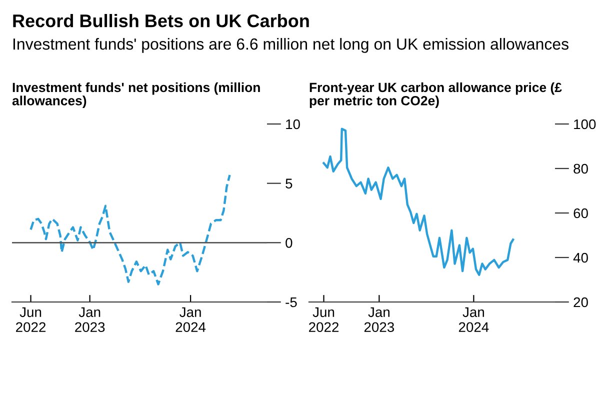 The width and height of the screenshot is (600, 400). What do you see at coordinates (585, 124) in the screenshot?
I see `y-tick-label: 100` at bounding box center [585, 124].